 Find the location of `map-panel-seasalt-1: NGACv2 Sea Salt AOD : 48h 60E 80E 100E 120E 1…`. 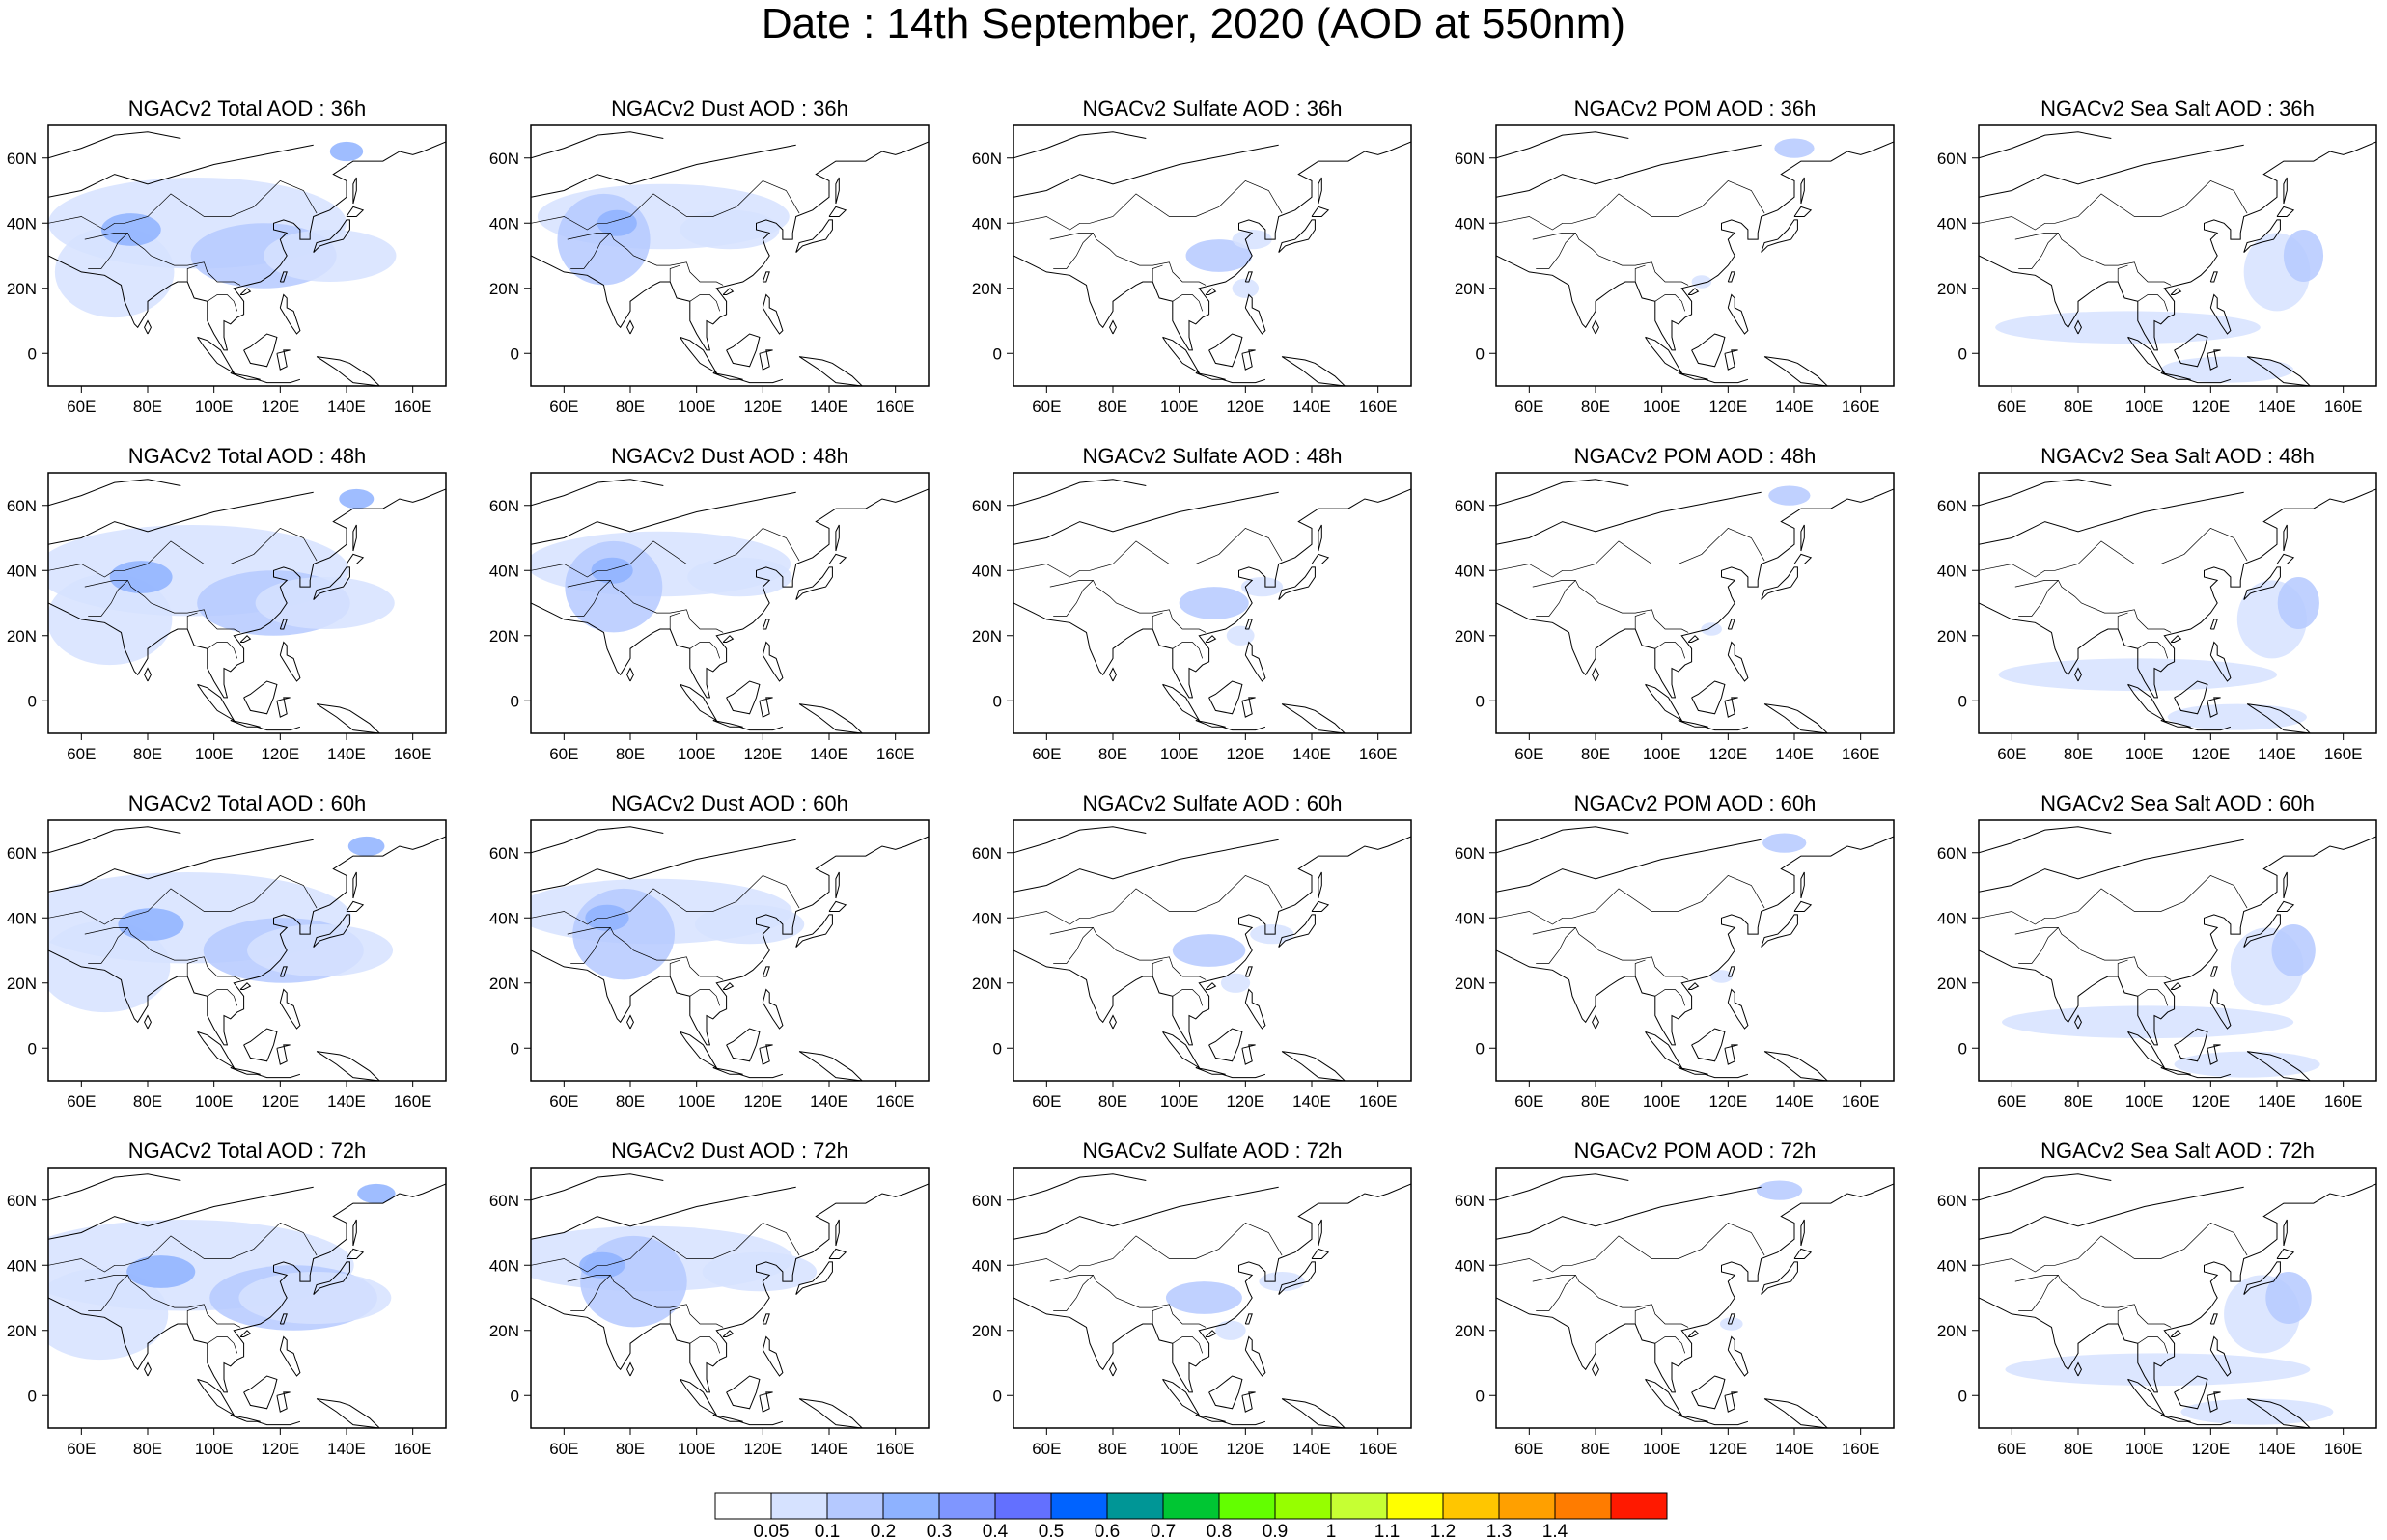

map-panel-seasalt-1: NGACv2 Sea Salt AOD : 48h 60E 80E 100E 120E 1… is located at coordinates (2157, 603).